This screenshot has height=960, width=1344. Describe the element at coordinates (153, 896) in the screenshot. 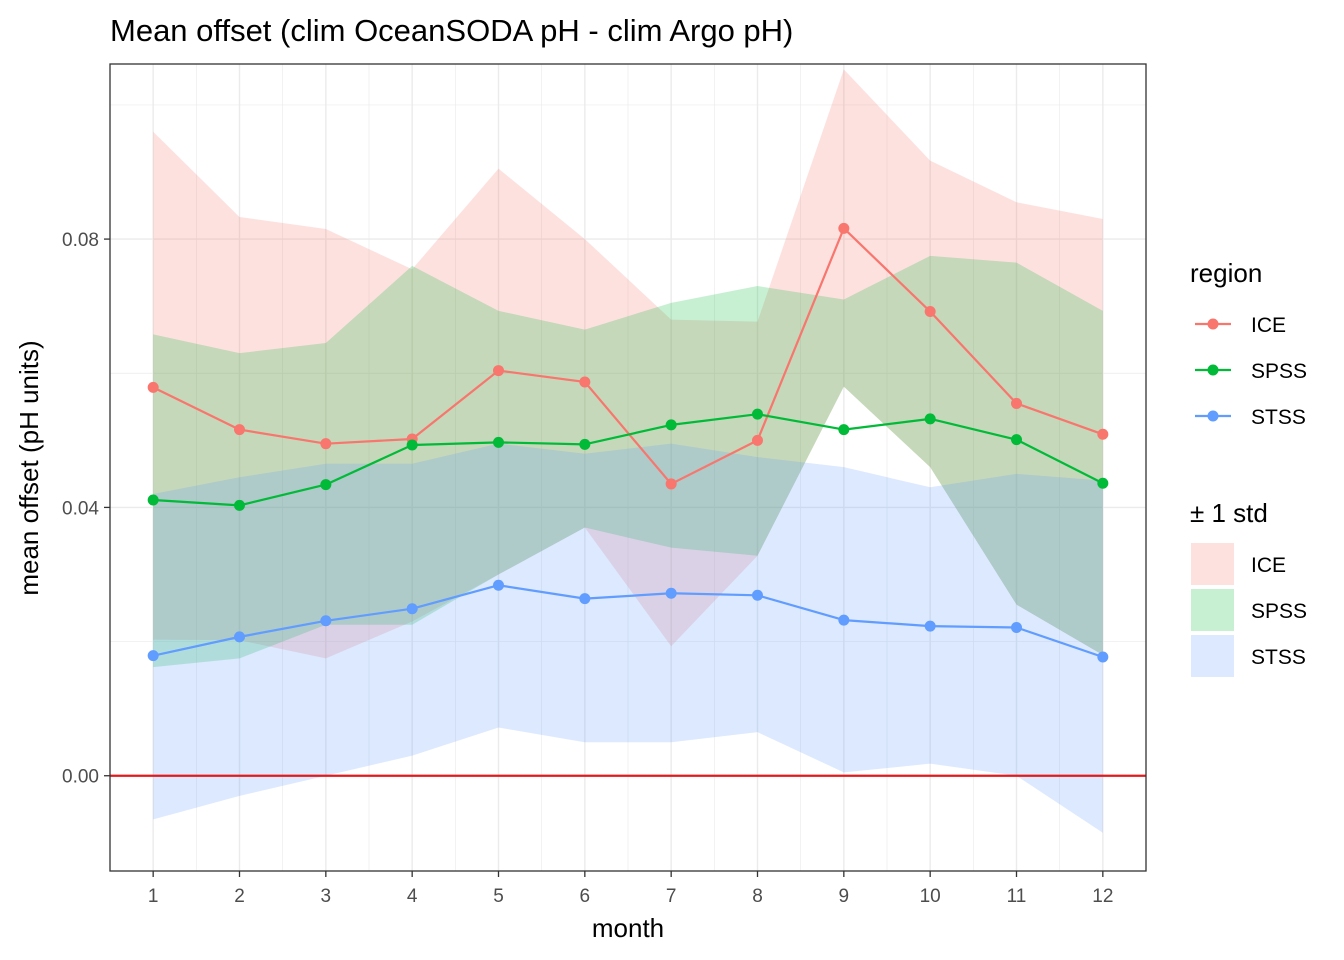

I see `x-tick-label: 1` at that location.